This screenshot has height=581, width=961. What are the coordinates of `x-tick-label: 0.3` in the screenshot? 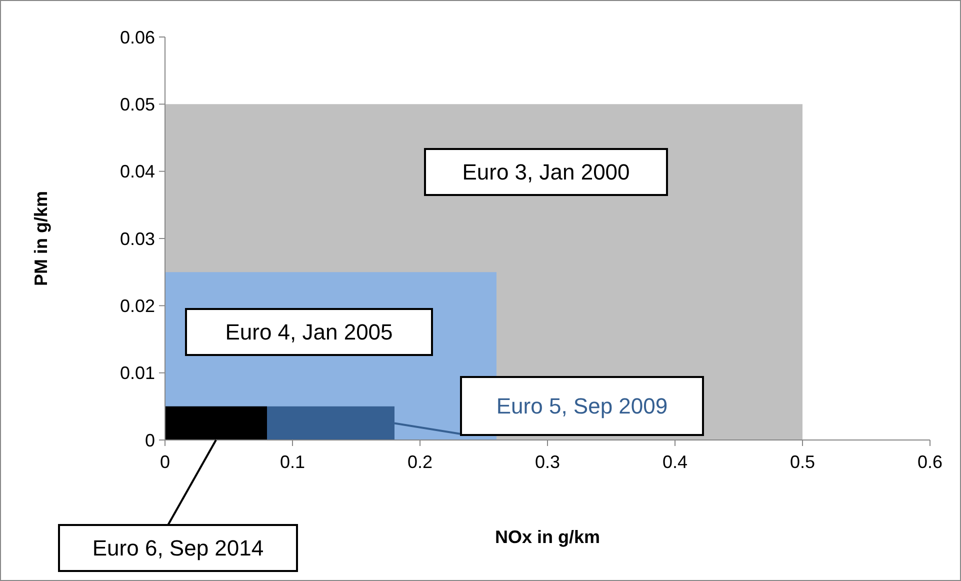 It's located at (547, 462).